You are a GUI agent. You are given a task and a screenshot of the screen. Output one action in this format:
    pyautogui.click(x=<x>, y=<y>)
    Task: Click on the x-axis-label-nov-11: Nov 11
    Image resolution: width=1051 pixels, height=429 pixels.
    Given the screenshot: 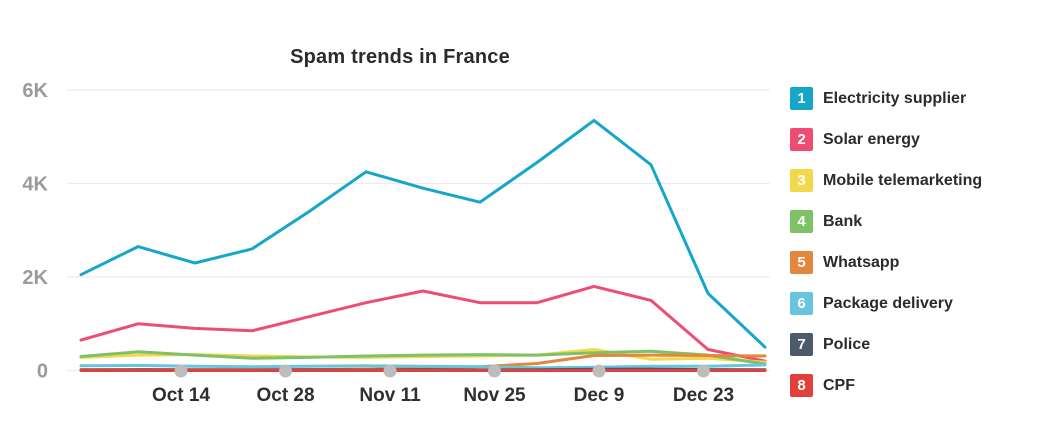 What is the action you would take?
    pyautogui.click(x=390, y=395)
    